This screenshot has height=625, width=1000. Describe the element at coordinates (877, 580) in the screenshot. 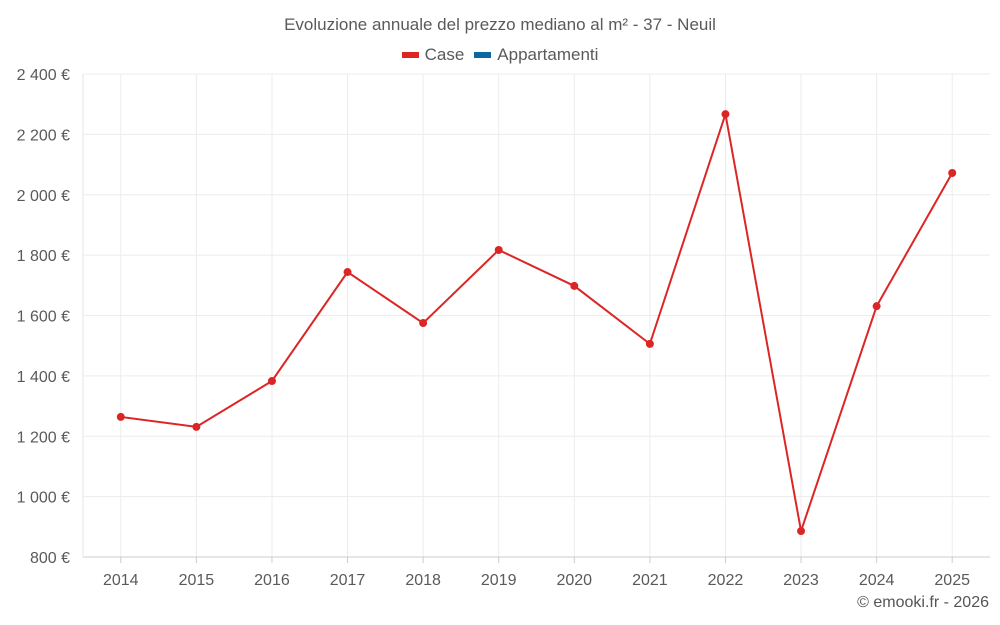

I see `x-tick-label: 2024` at that location.